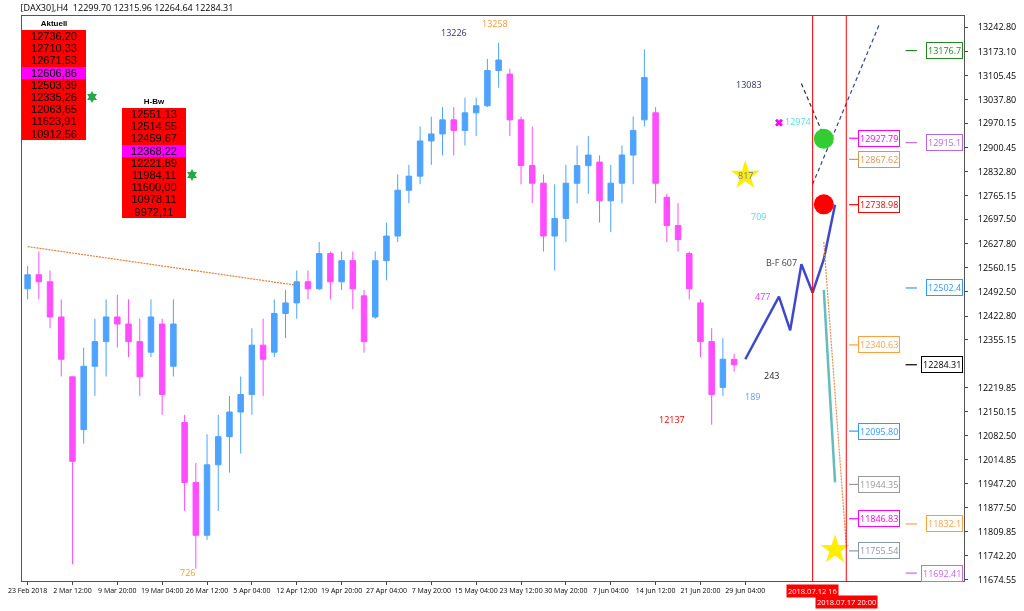  I want to click on y-tick-label: 13105.45, so click(997, 75).